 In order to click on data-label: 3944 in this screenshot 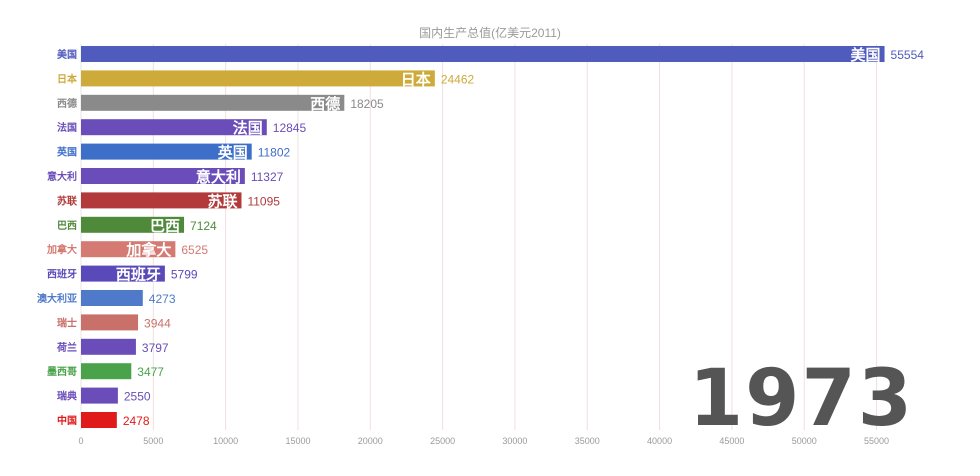, I will do `click(157, 323)`.